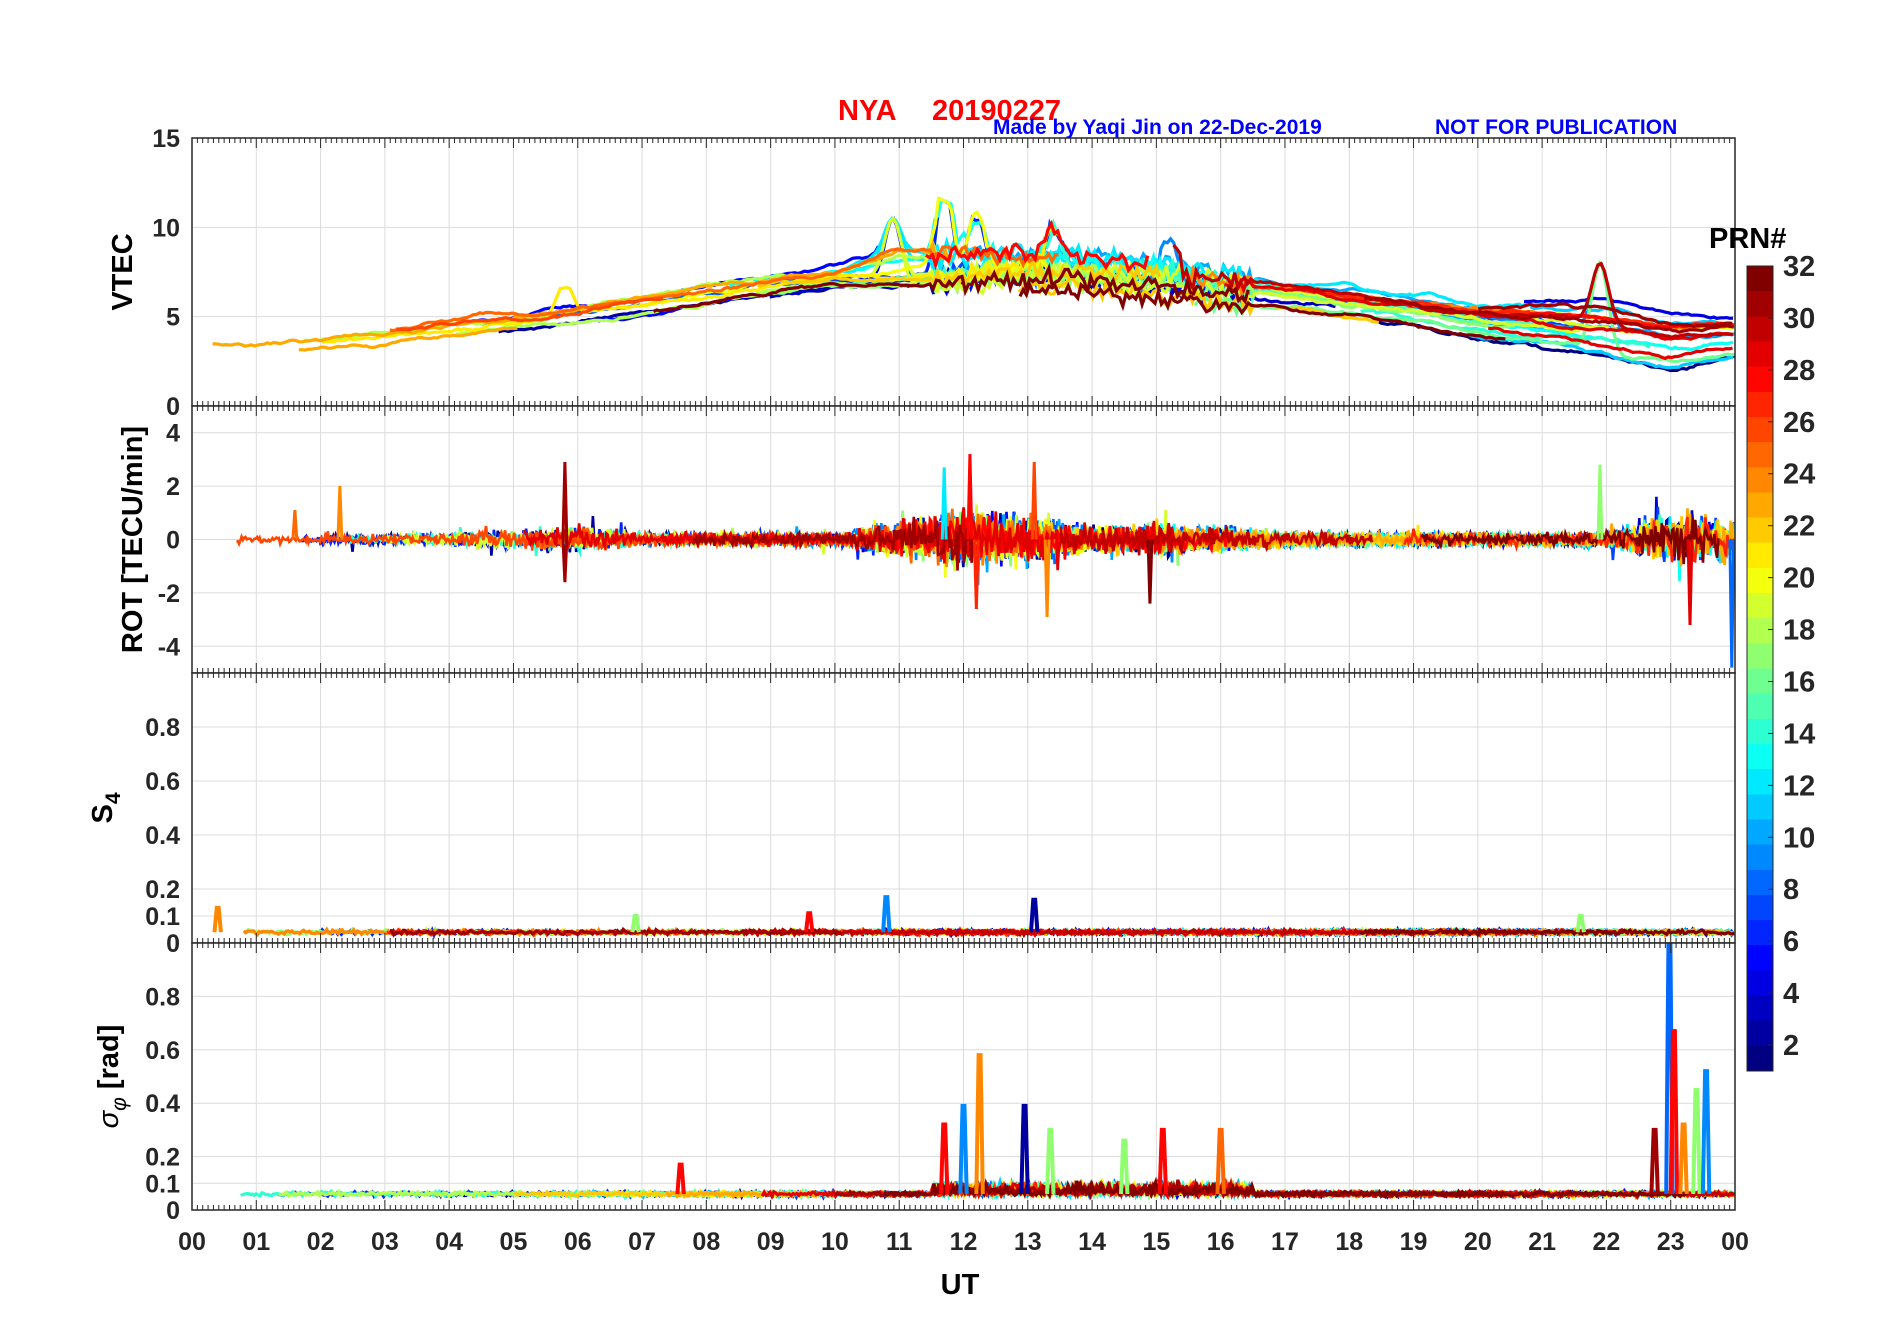  I want to click on colorbar-tick-label: 12, so click(1799, 786).